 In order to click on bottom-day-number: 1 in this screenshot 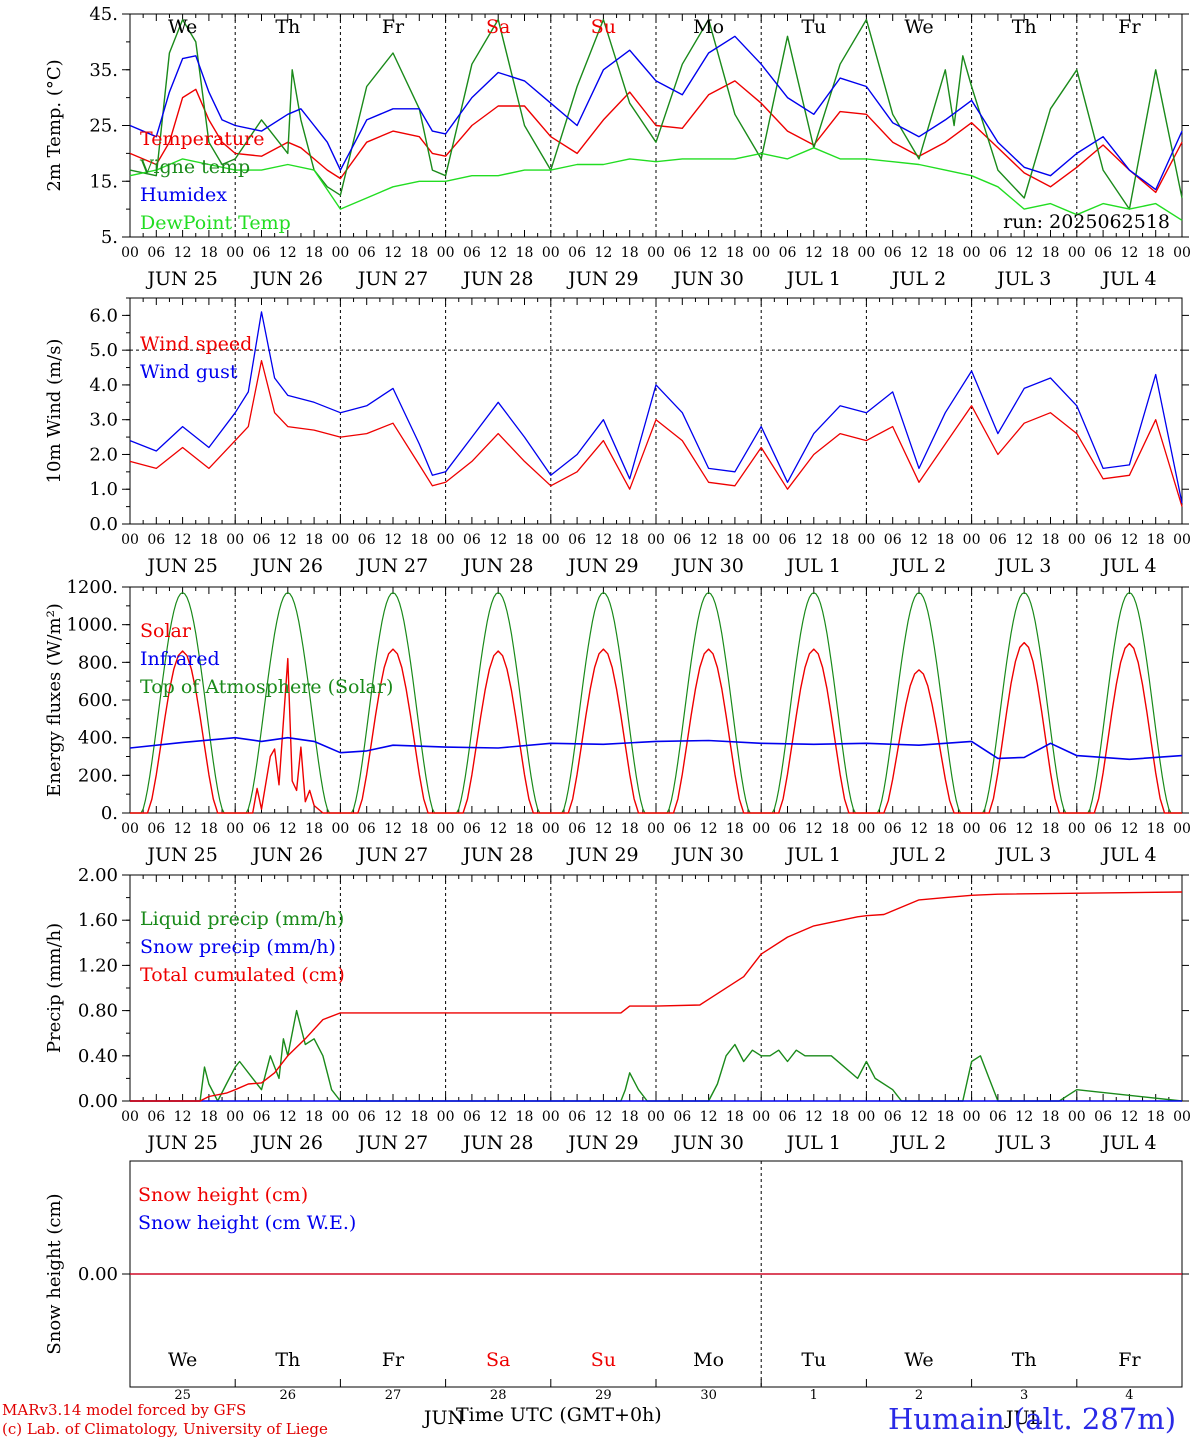, I will do `click(814, 1395)`.